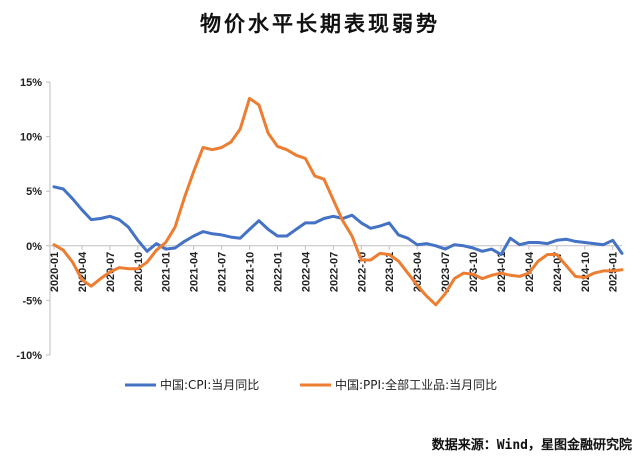 Image resolution: width=640 pixels, height=470 pixels. What do you see at coordinates (223, 272) in the screenshot?
I see `x-tick-label: 2021-07` at bounding box center [223, 272].